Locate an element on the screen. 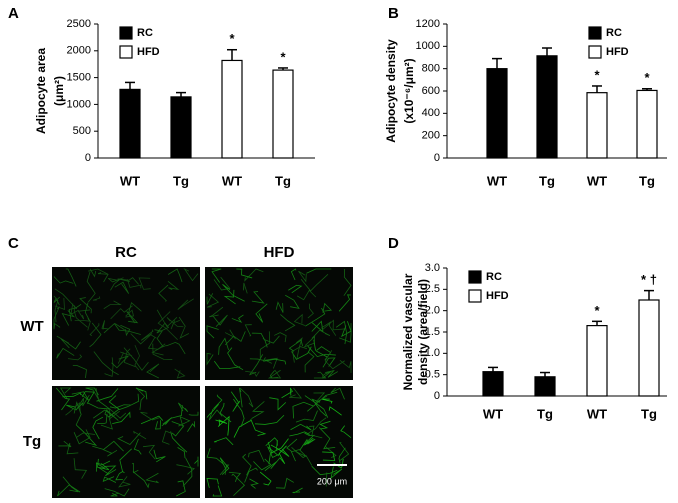 This screenshot has height=503, width=678. y-tick-label: 1200 is located at coordinates (428, 24).